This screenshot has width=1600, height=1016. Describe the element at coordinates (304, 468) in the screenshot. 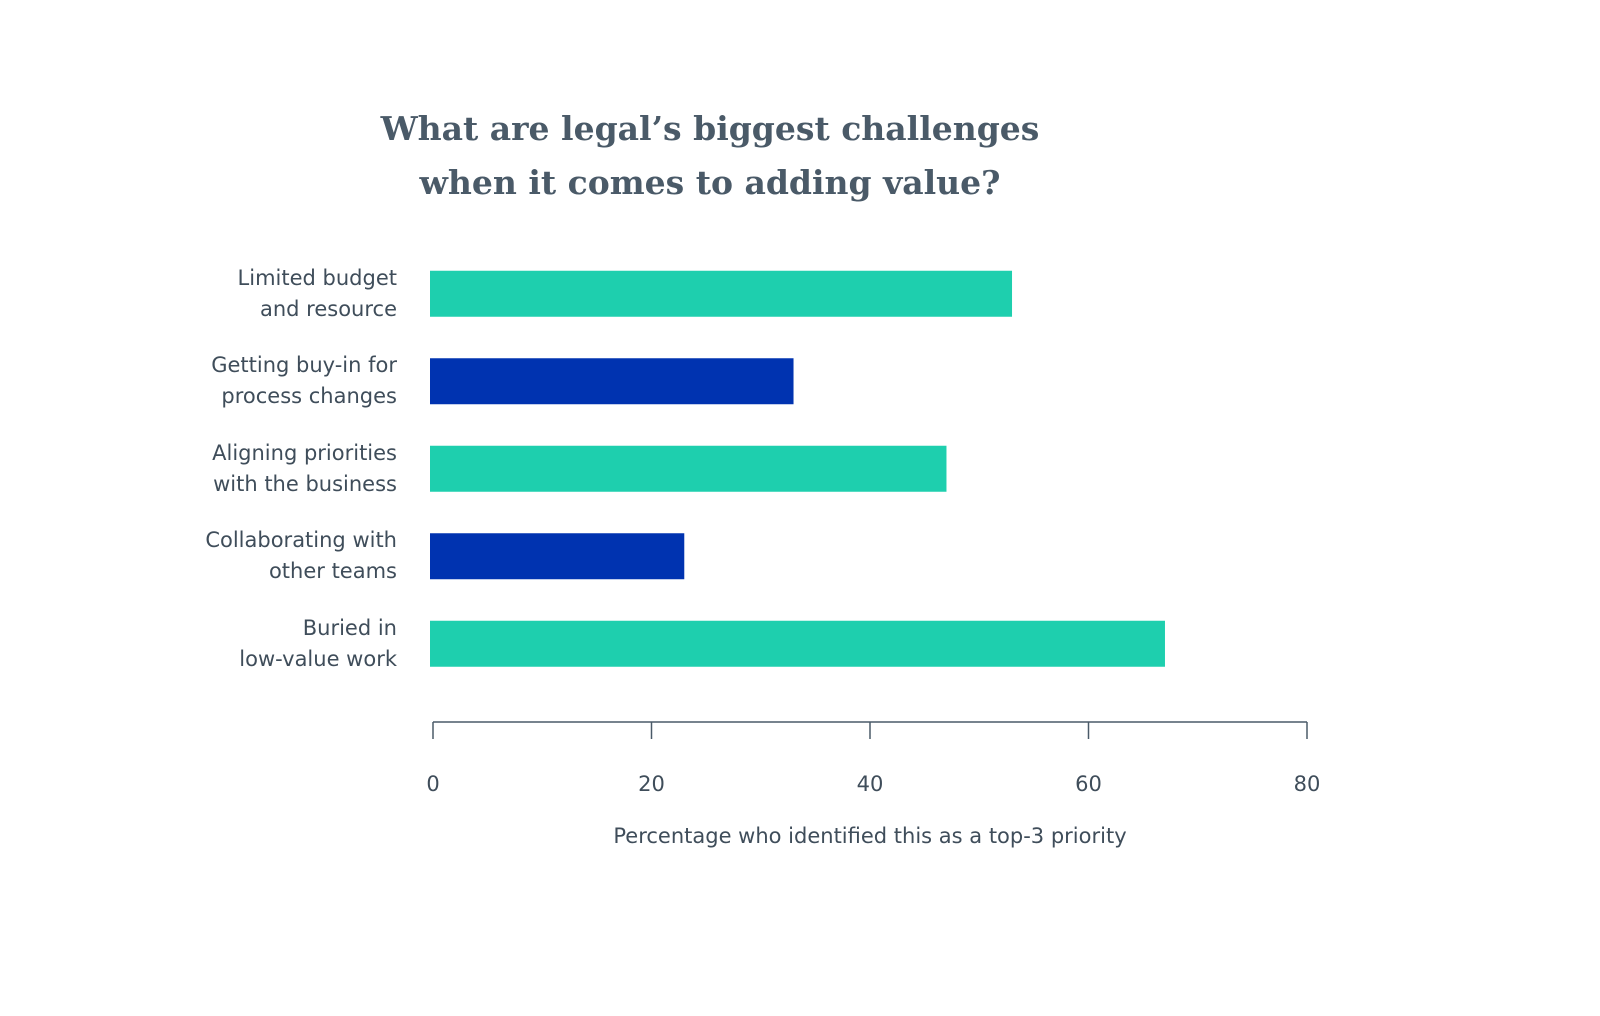

I see `y-tick-label: Aligning priorities with the business` at that location.